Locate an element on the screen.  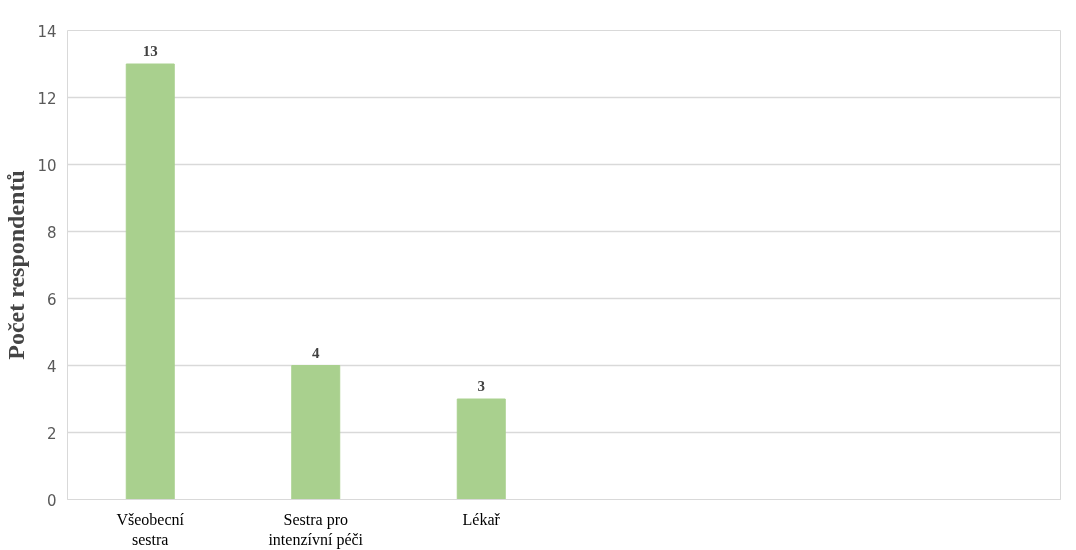
x-tick-label: Všeobecní sestra is located at coordinates (150, 529).